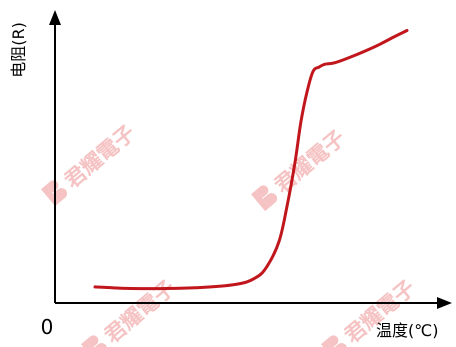  I want to click on y-axis-arrow, so click(55, 17).